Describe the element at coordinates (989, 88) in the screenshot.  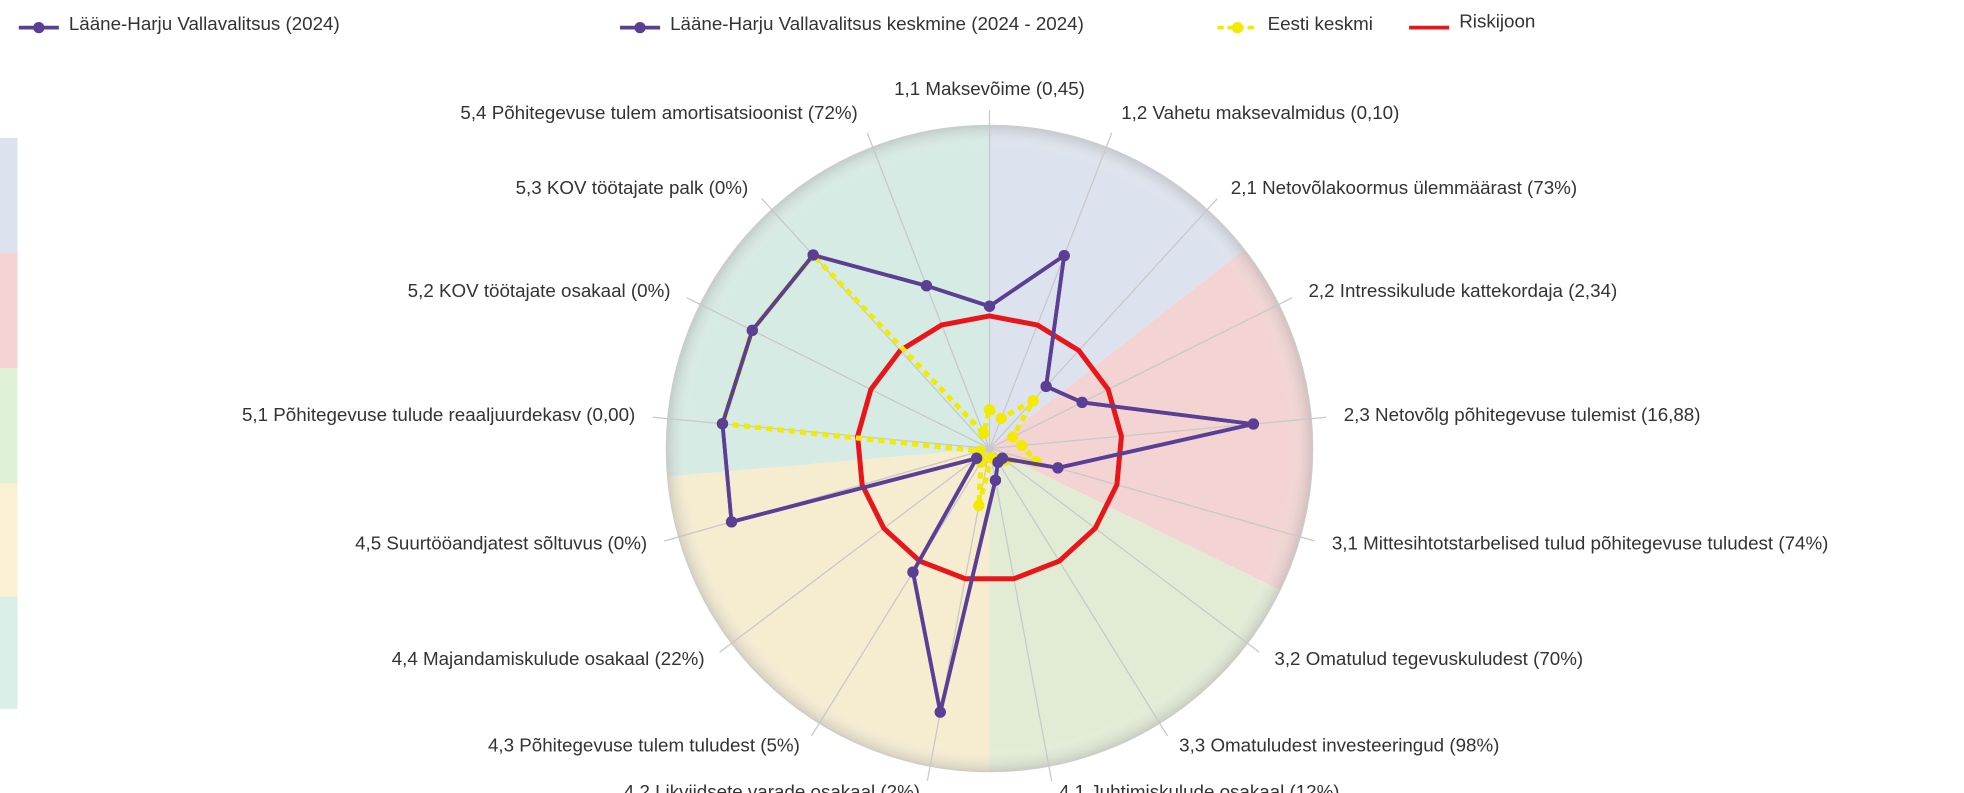
I see `category-label: 1,1 Maksevõime (0,45)` at that location.